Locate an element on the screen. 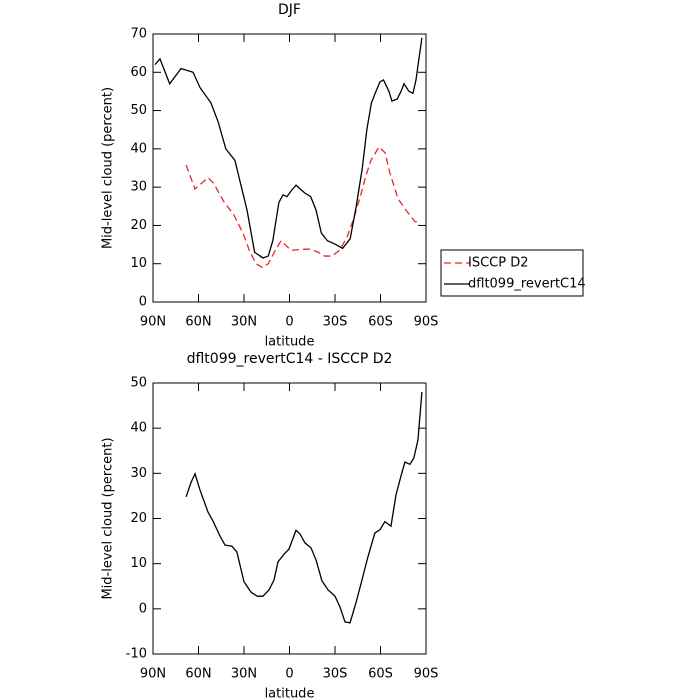 The width and height of the screenshot is (700, 700). chart-title: DJF is located at coordinates (289, 10).